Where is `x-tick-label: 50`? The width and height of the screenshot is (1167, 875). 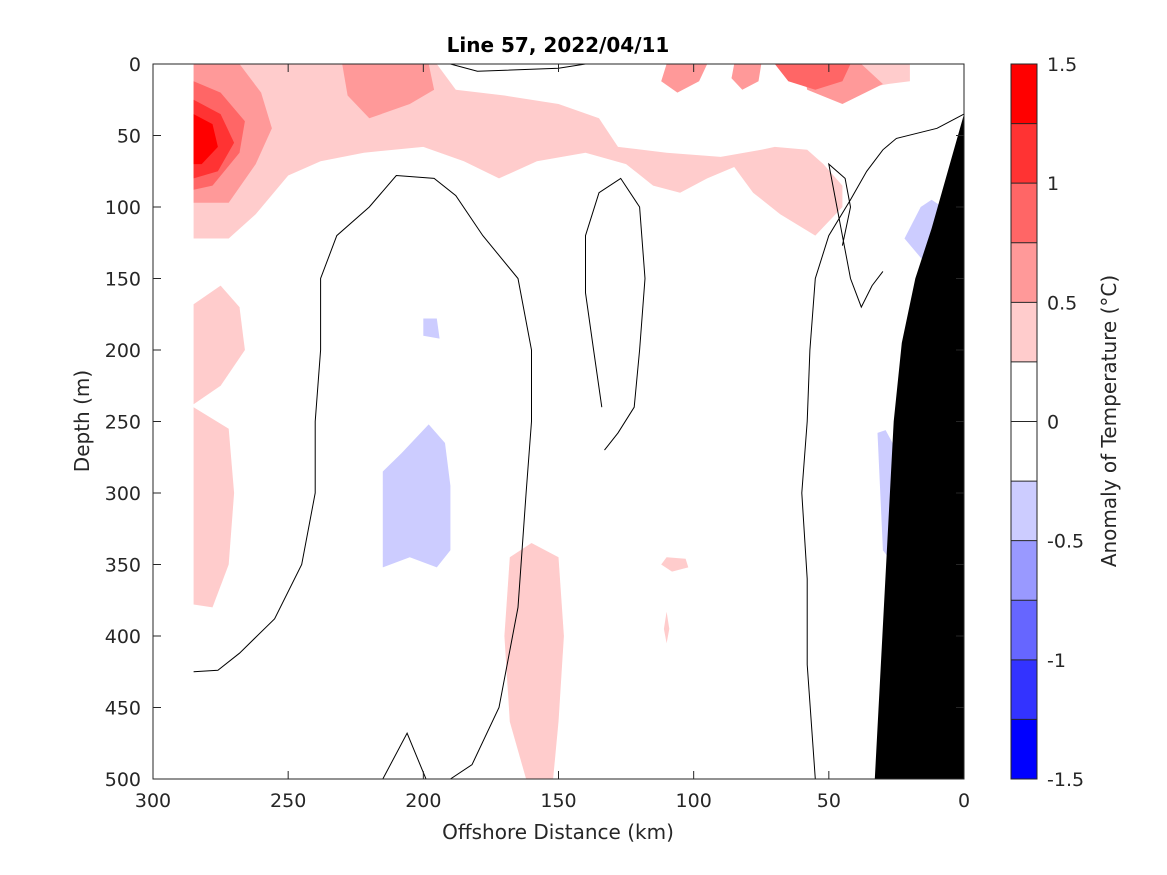 x-tick-label: 50 is located at coordinates (829, 801).